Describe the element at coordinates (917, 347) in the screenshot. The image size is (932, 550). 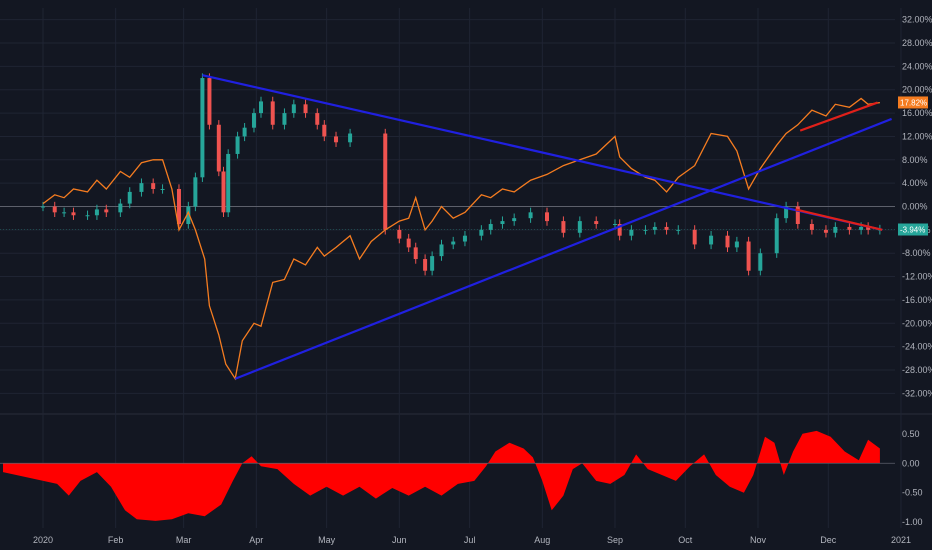
I see `y-tick-label: -24.00%` at that location.